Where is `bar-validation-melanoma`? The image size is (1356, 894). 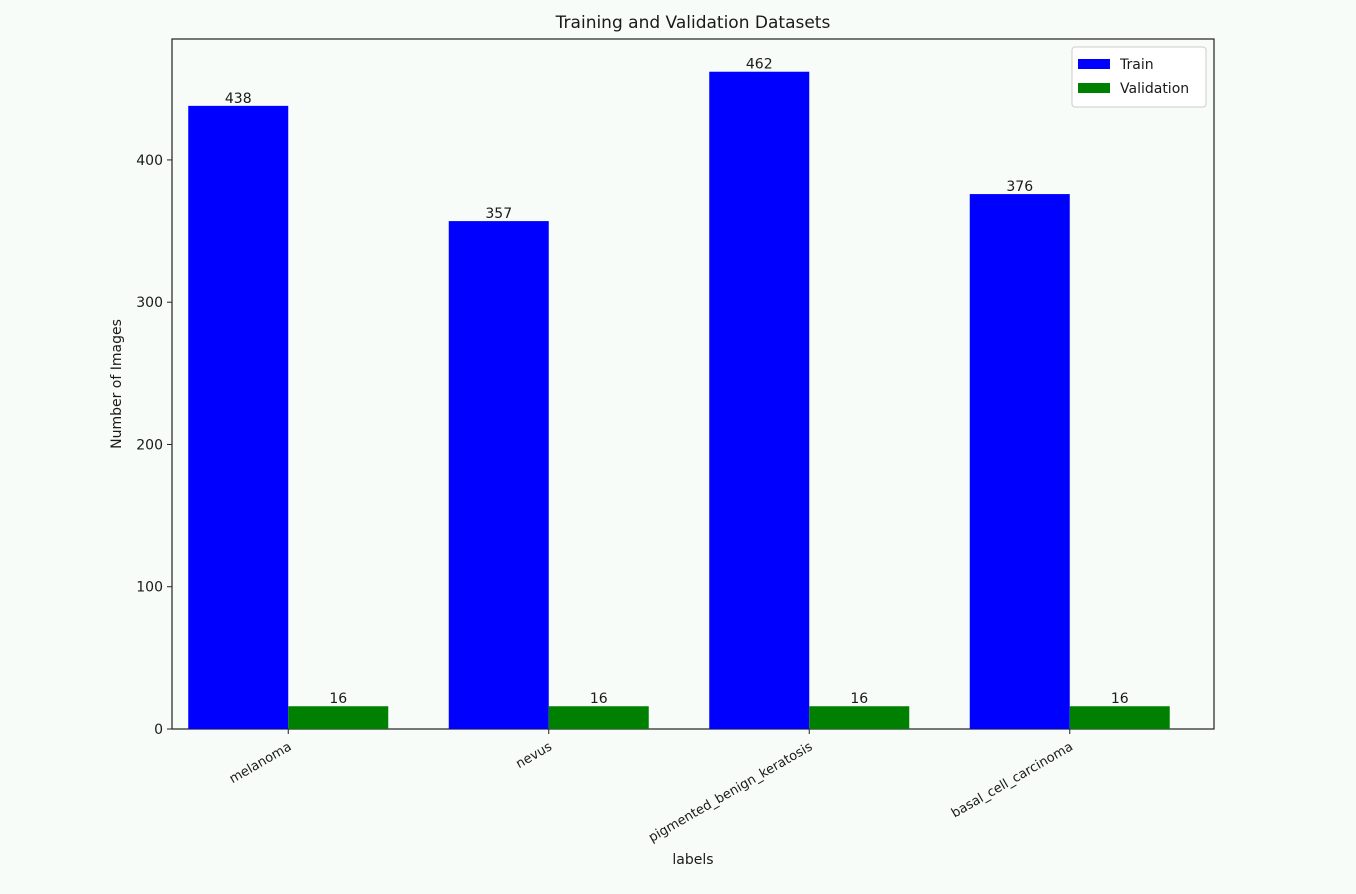
bar-validation-melanoma is located at coordinates (338, 717).